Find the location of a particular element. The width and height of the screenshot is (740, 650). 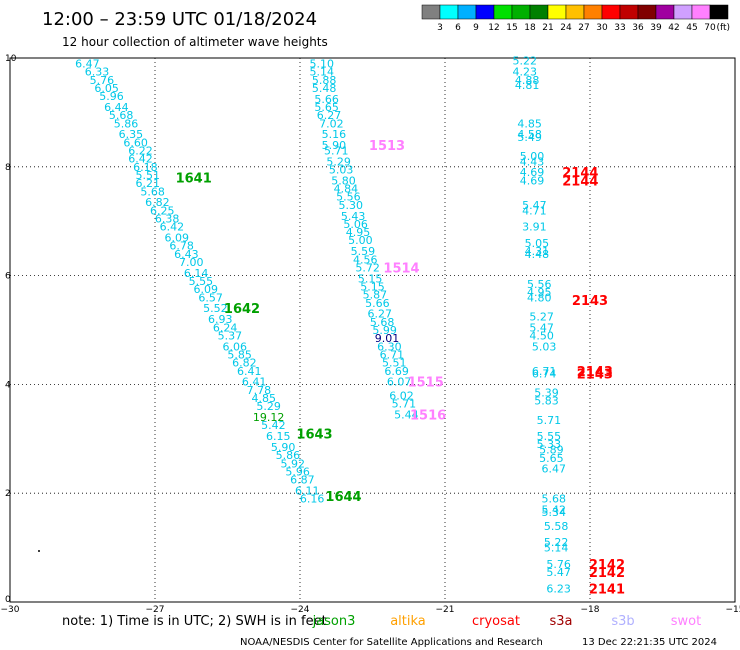

swh-value: 6.09 is located at coordinates (177, 238).